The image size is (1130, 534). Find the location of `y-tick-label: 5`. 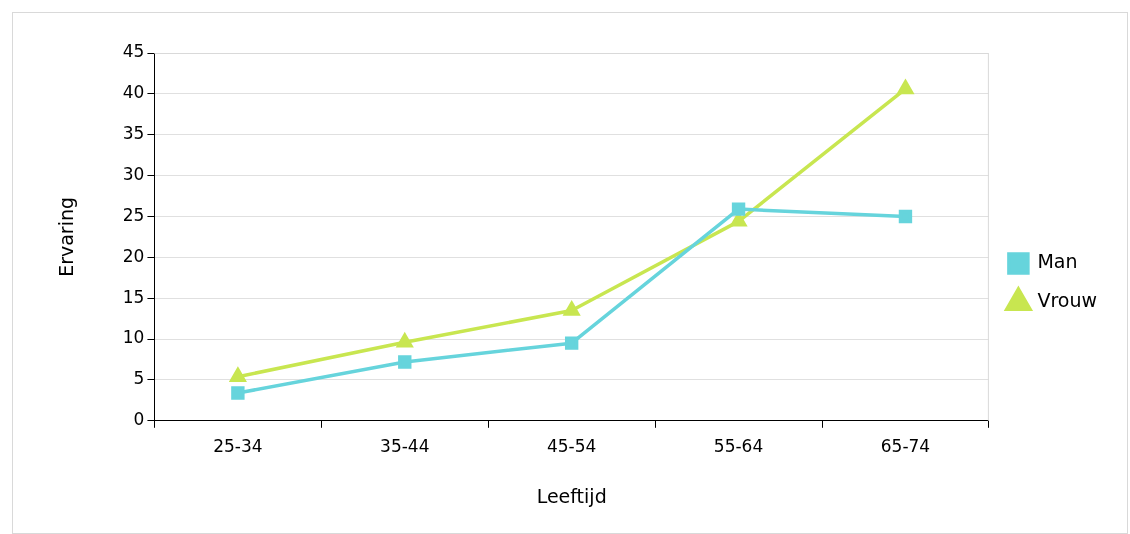

y-tick-label: 5 is located at coordinates (139, 378).